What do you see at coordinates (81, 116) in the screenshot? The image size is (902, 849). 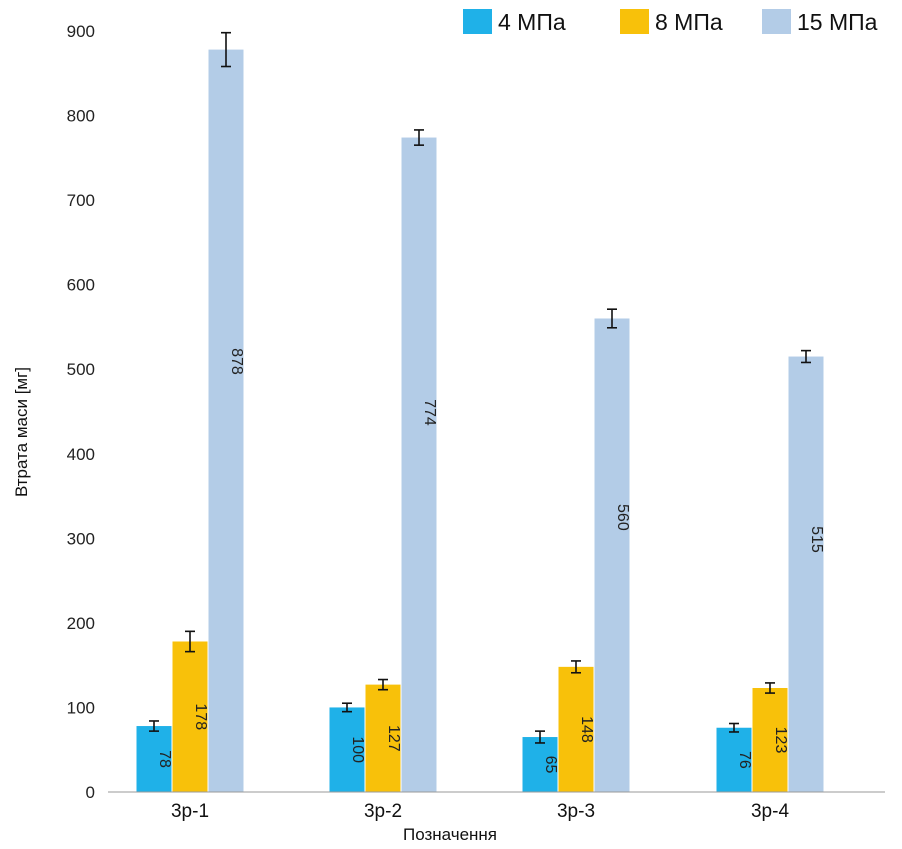 I see `y-tick-label: 800` at bounding box center [81, 116].